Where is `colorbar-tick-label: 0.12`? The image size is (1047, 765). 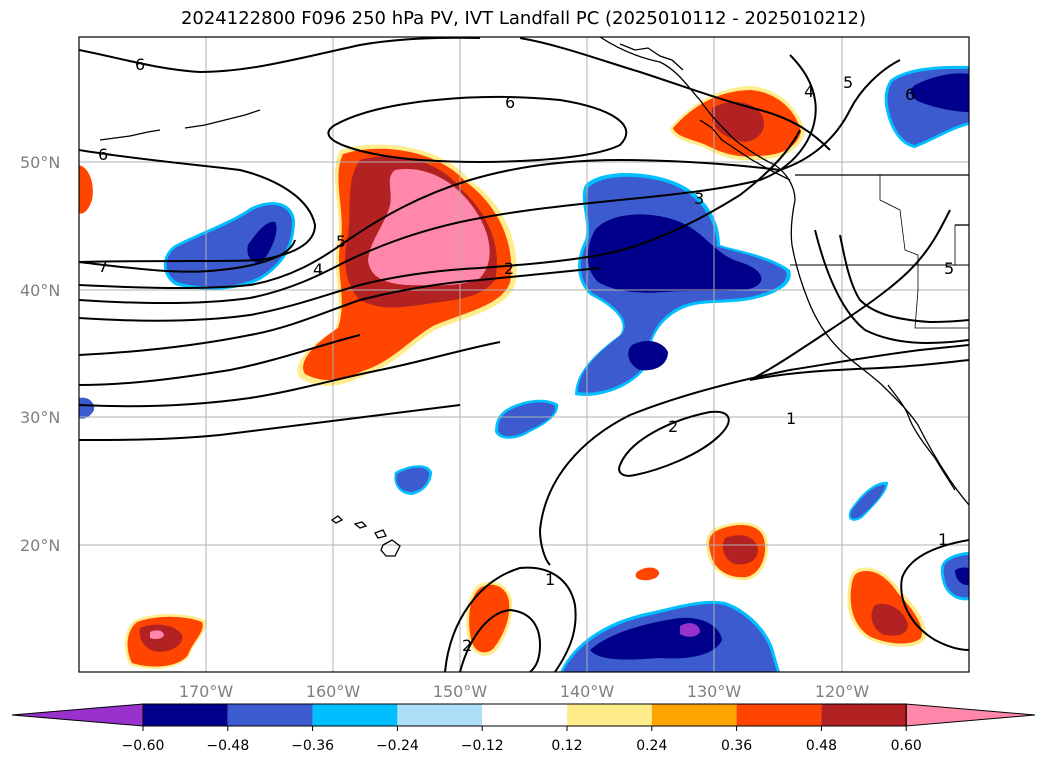 colorbar-tick-label: 0.12 is located at coordinates (566, 746).